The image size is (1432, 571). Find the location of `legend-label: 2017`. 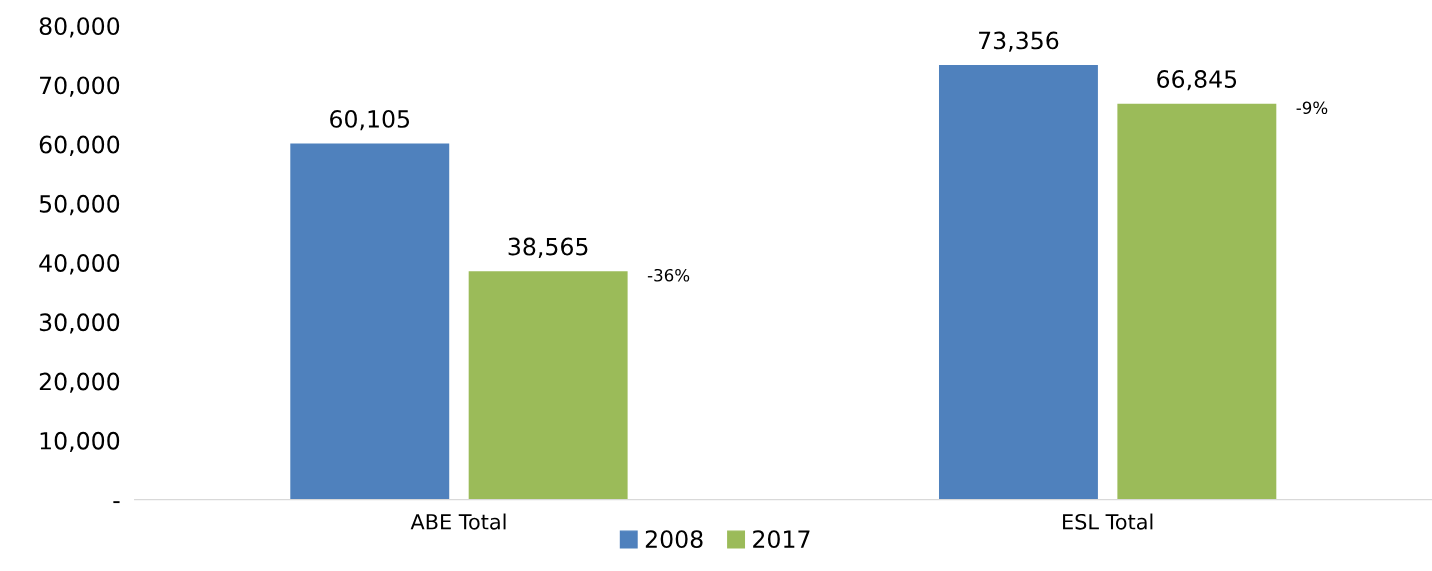

legend-label: 2017 is located at coordinates (781, 539).